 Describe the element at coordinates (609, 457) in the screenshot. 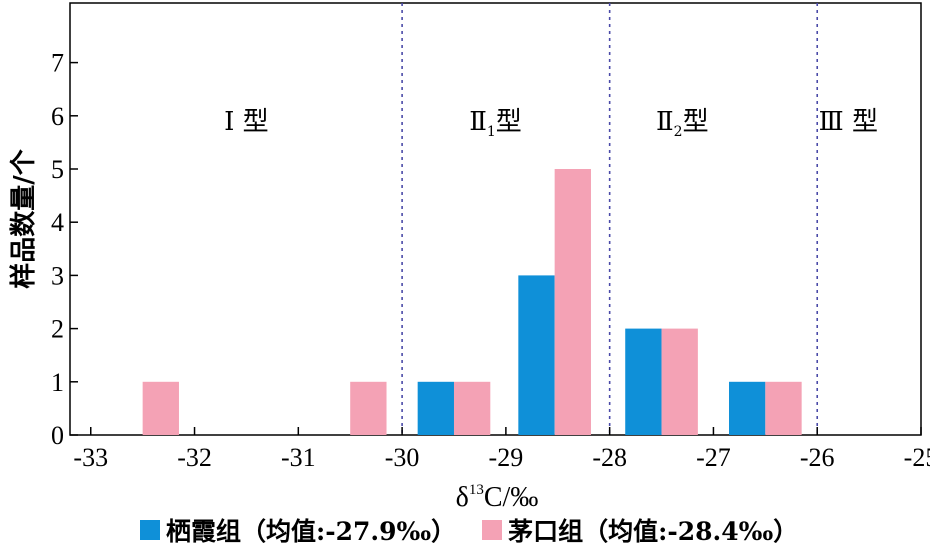

I see `x-tick-label-5: -28` at that location.